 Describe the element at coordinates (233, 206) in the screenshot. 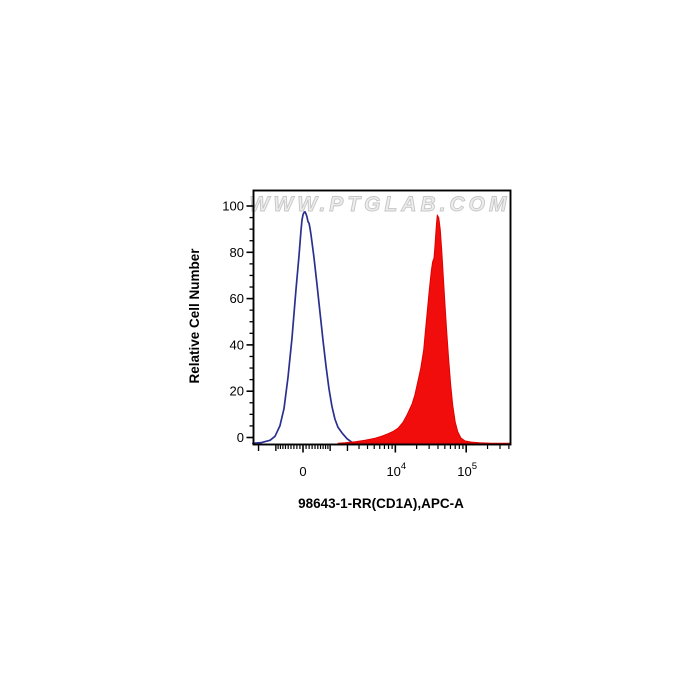

I see `y-tick-label: 100` at that location.